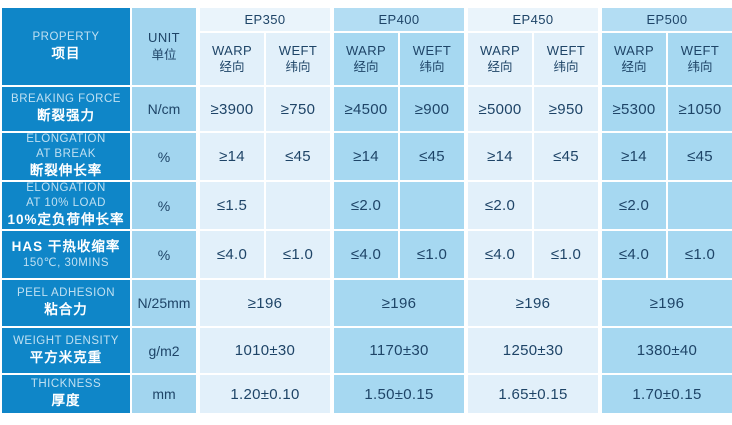  What do you see at coordinates (164, 109) in the screenshot?
I see `unit-cell: N/cm` at bounding box center [164, 109].